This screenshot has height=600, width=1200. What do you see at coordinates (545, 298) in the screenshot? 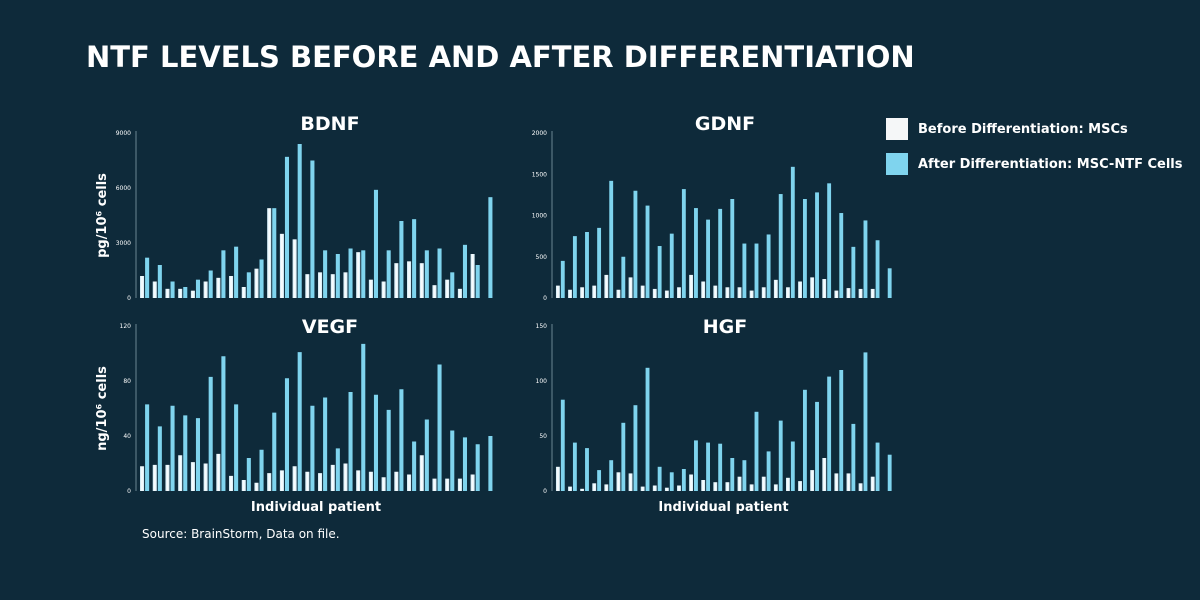
I see `gdnf-y-tick-label: 0` at bounding box center [545, 298].